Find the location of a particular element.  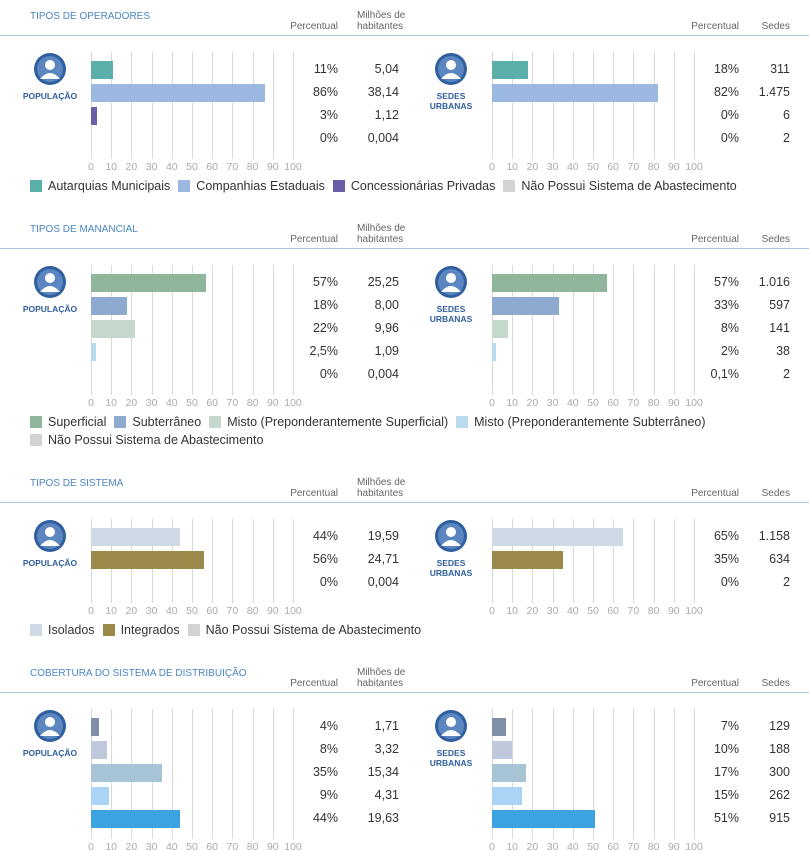

count-label: 6 is located at coordinates (786, 115).